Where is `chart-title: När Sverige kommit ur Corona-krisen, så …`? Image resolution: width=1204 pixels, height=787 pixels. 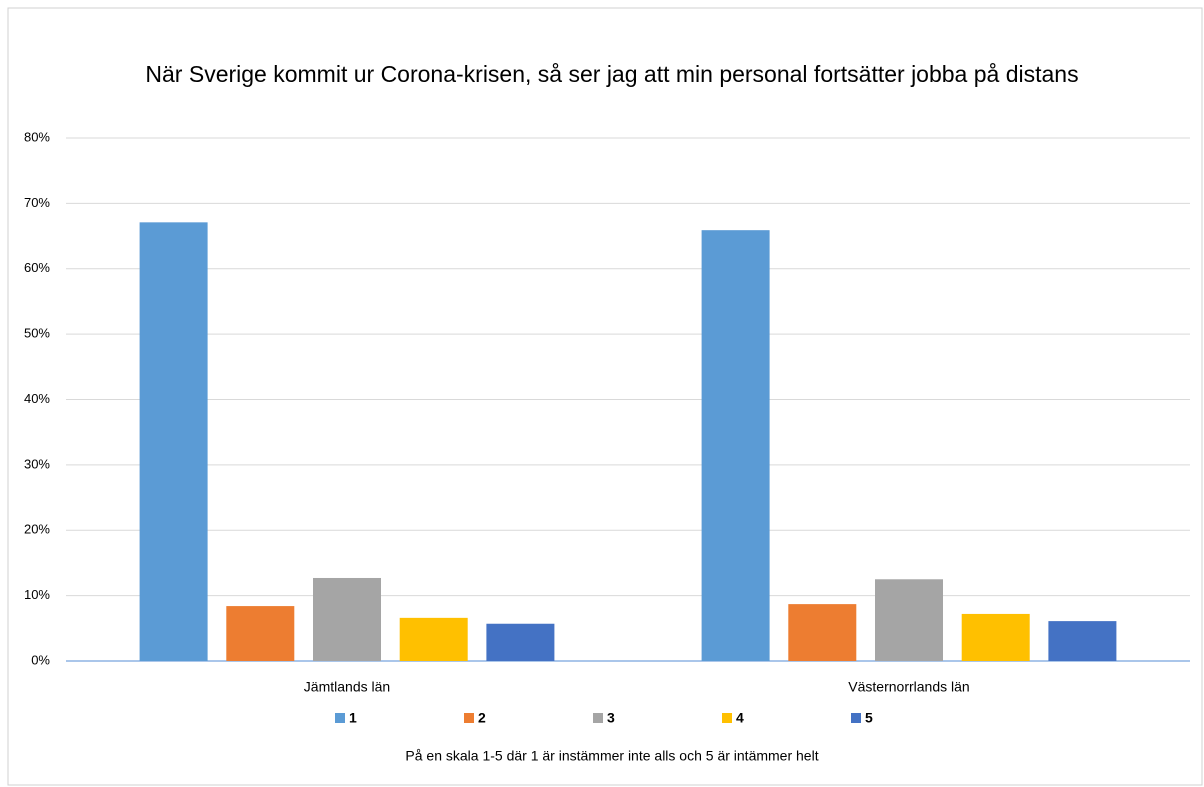 chart-title: När Sverige kommit ur Corona-krisen, så … is located at coordinates (611, 74).